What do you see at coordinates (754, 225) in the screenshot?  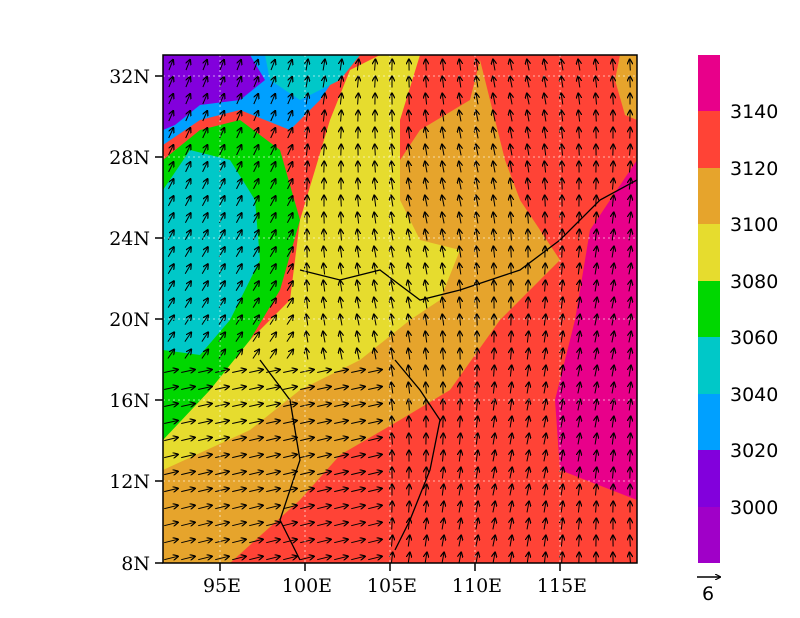 I see `colorbar-label-3100: 3100` at bounding box center [754, 225].